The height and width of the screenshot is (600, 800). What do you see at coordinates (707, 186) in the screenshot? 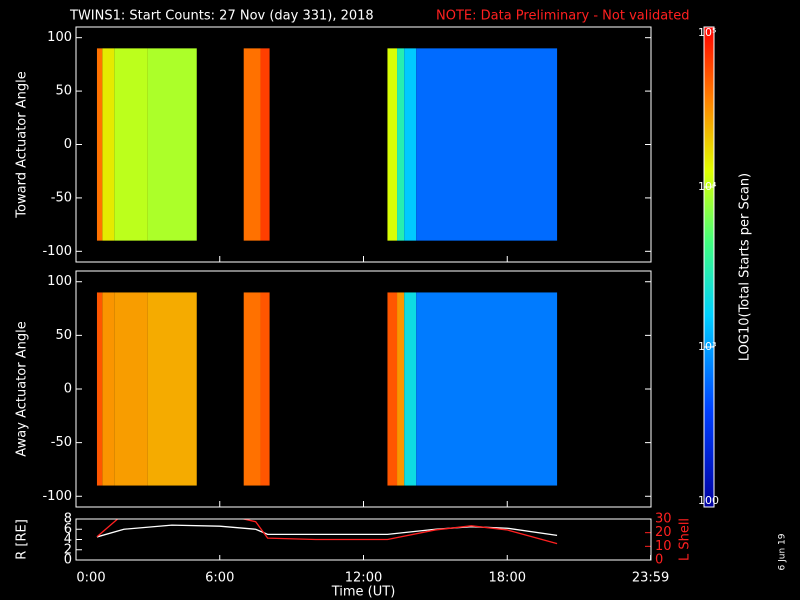
I see `colorbar-tick-label: 10⁴` at bounding box center [707, 186].